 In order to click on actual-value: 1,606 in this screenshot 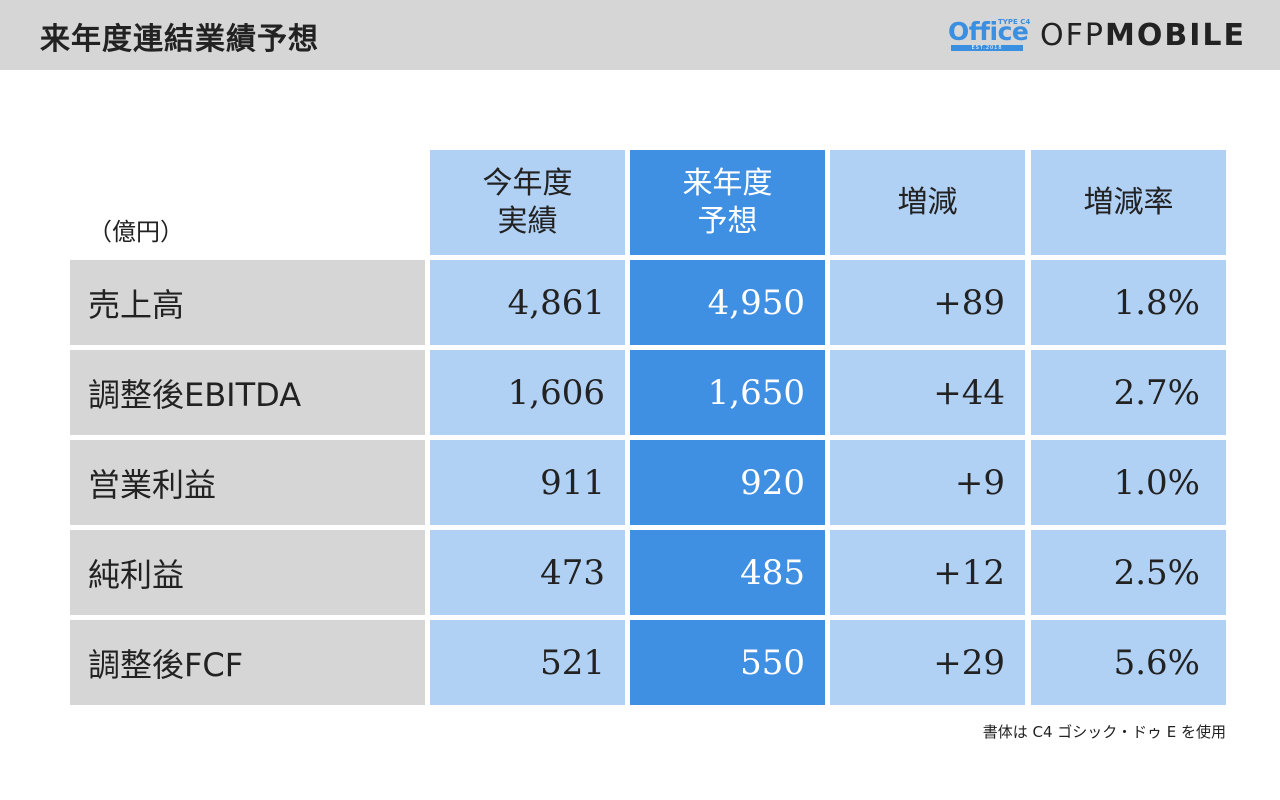, I will do `click(527, 392)`.